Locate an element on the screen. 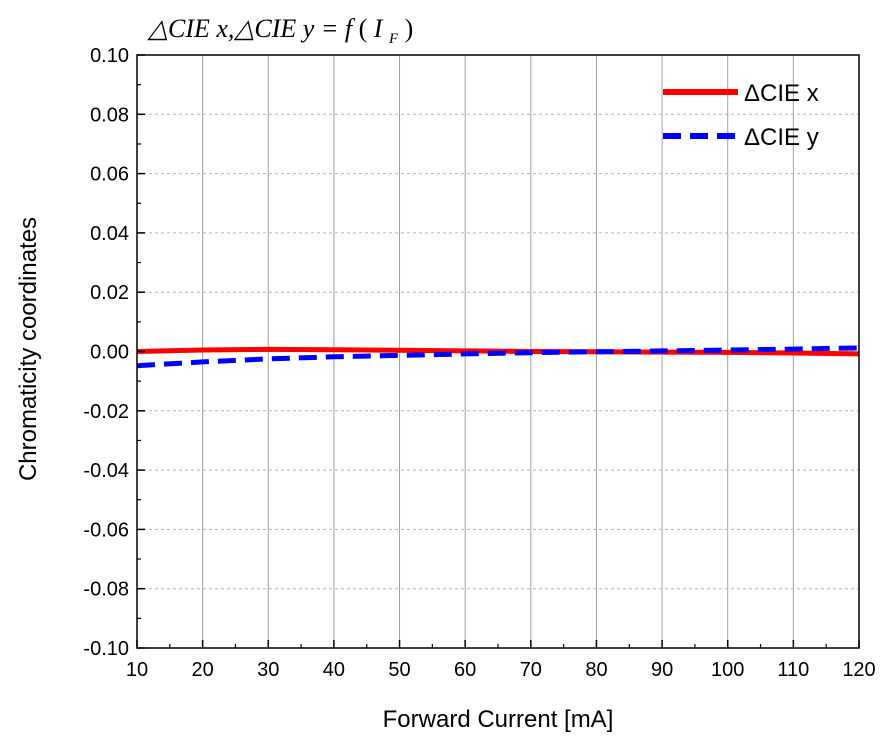 This screenshot has width=883, height=736. x-tick-label: 30 is located at coordinates (268, 670).